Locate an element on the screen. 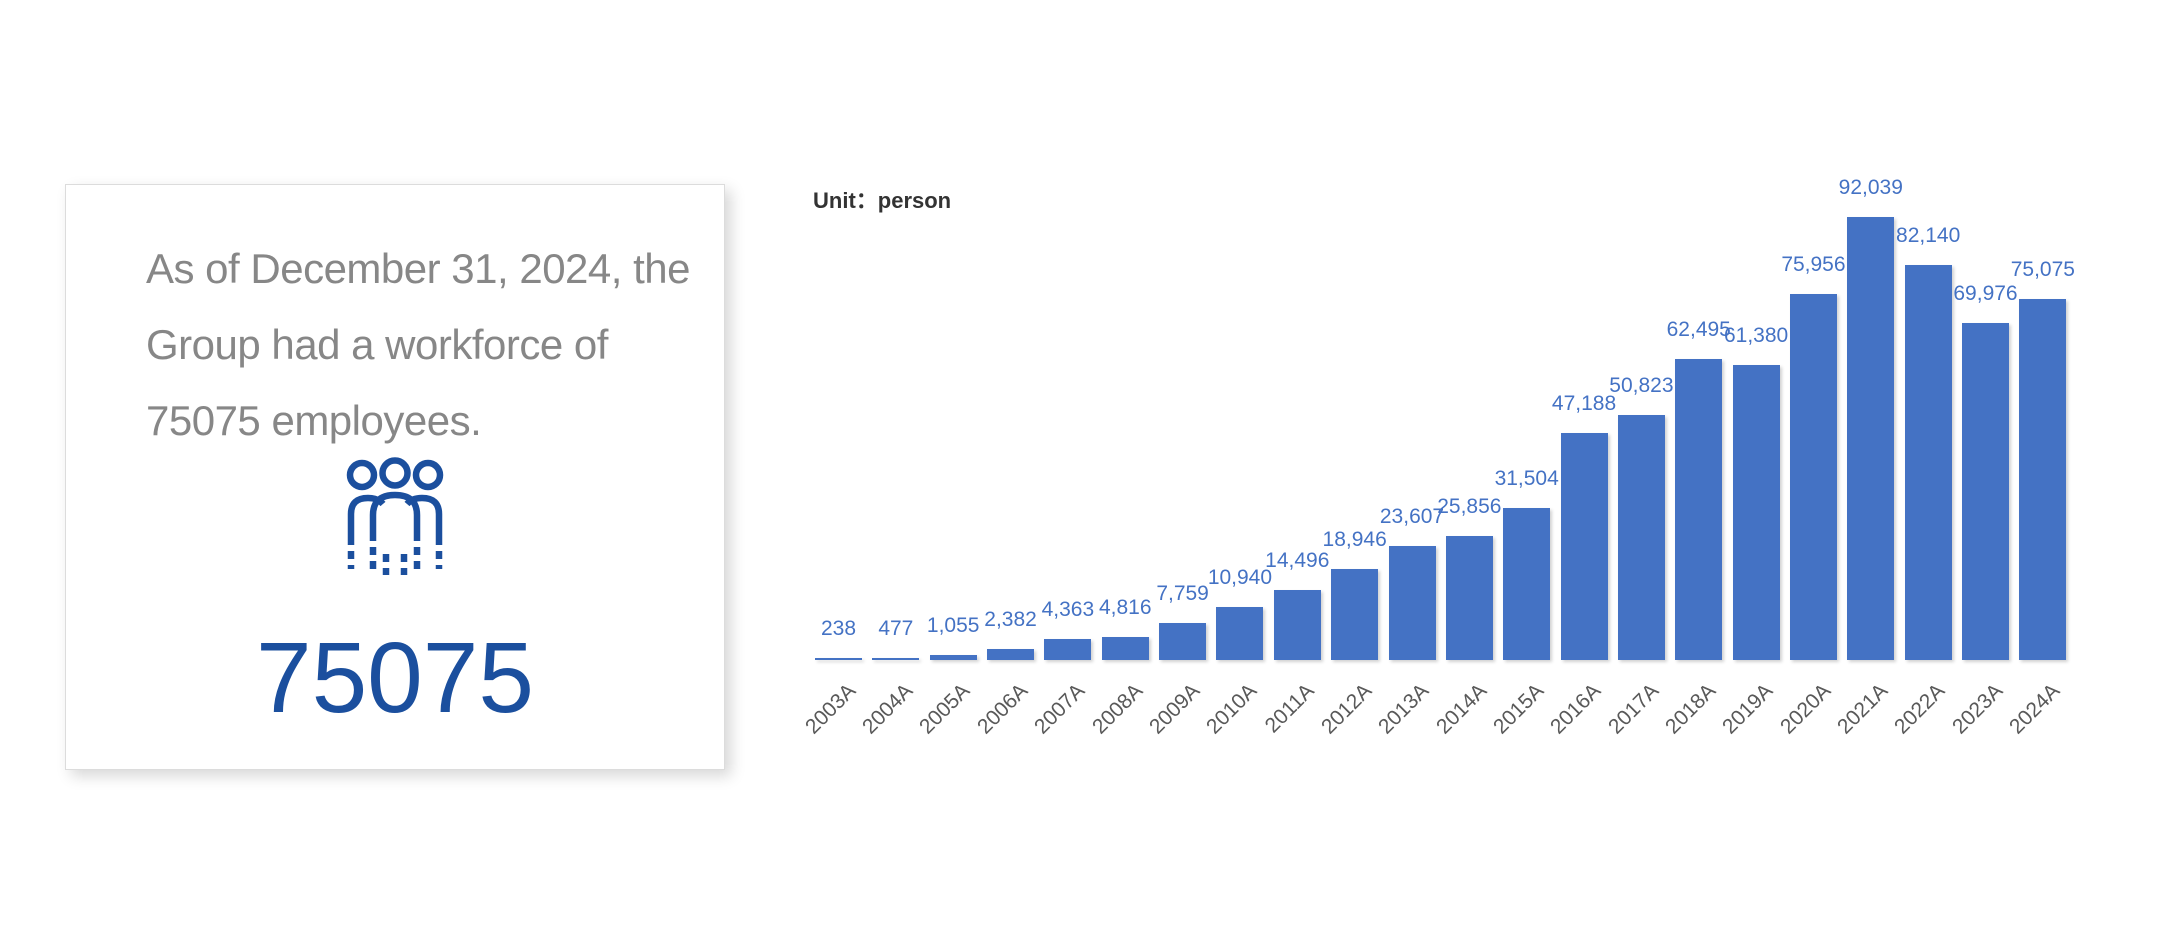 The width and height of the screenshot is (2169, 949). bar-value-label: 10,940 is located at coordinates (1240, 577).